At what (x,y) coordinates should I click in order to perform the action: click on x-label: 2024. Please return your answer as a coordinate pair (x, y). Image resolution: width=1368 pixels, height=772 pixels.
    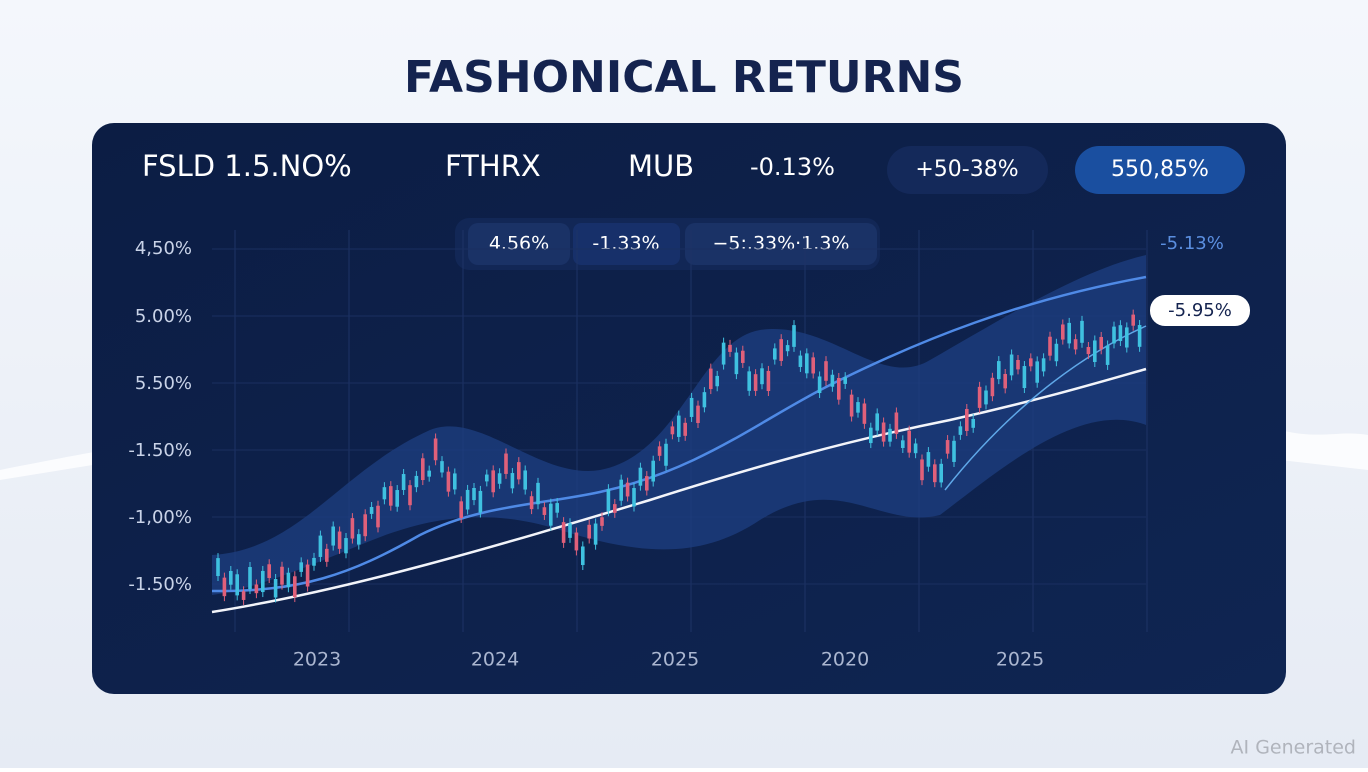
    Looking at the image, I should click on (495, 660).